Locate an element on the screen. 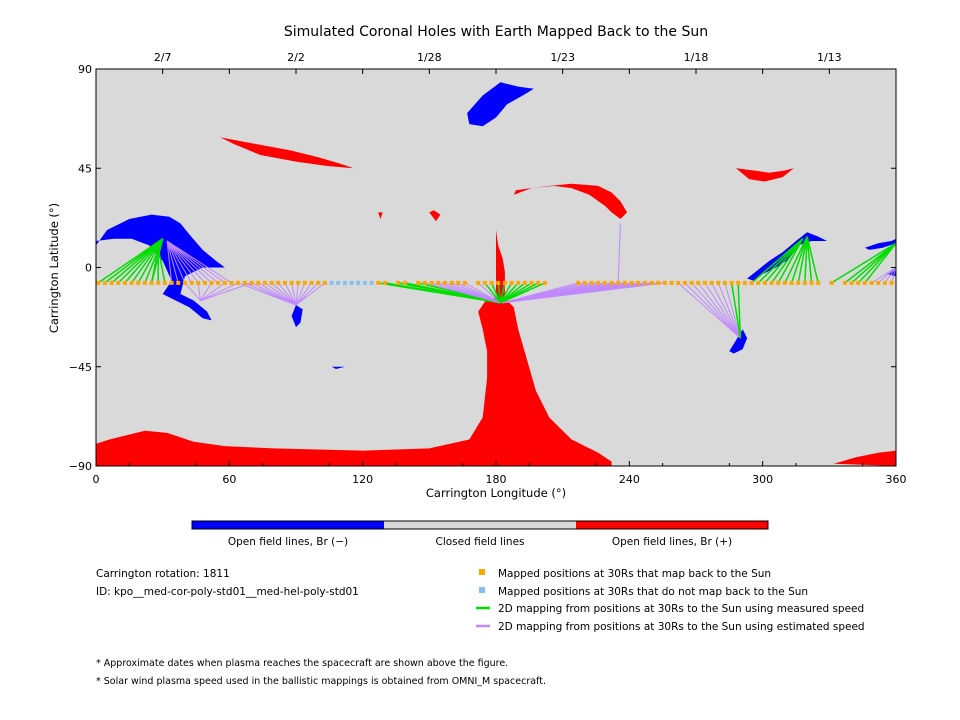 This screenshot has height=720, width=960. y-tick-label: −90 is located at coordinates (80, 466).